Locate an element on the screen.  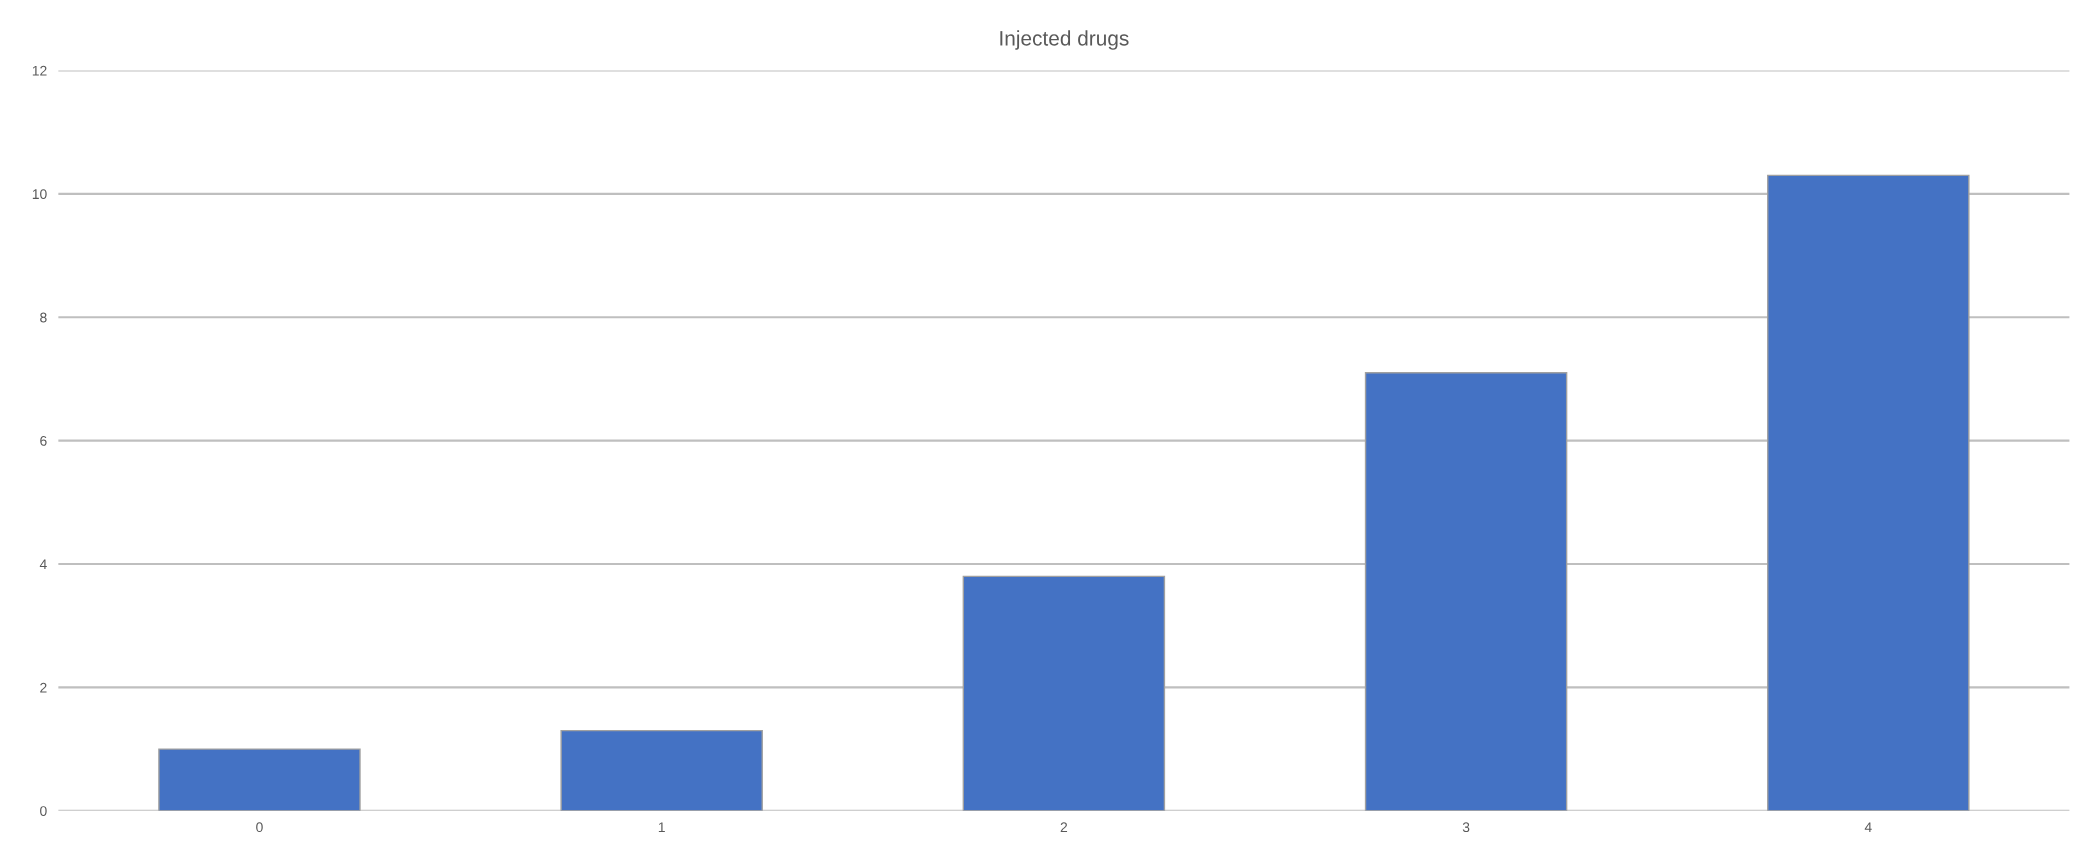
y-tick-label: 6 is located at coordinates (43, 440).